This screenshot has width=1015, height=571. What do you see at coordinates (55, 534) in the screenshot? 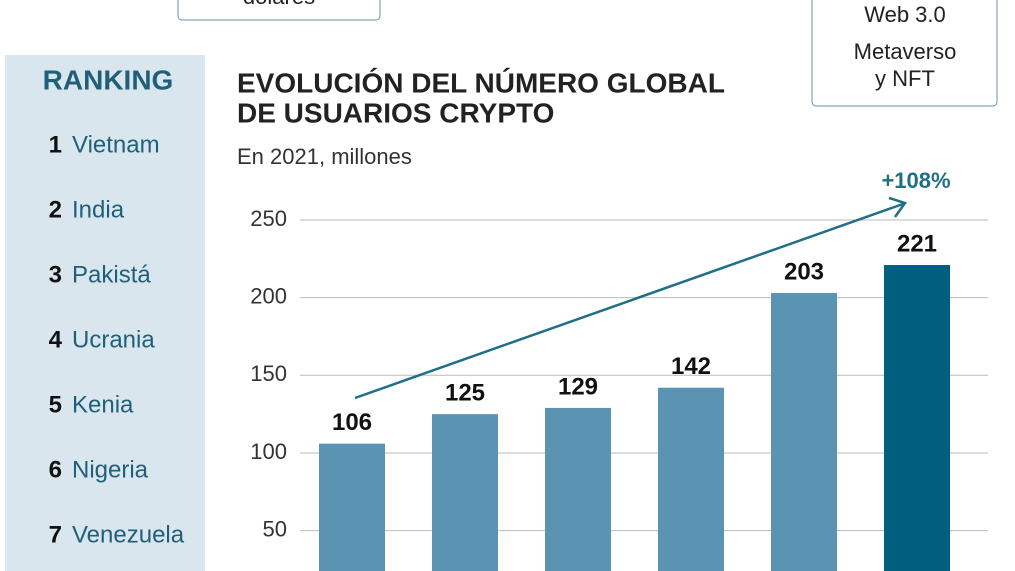
I see `rank-number: 7` at bounding box center [55, 534].